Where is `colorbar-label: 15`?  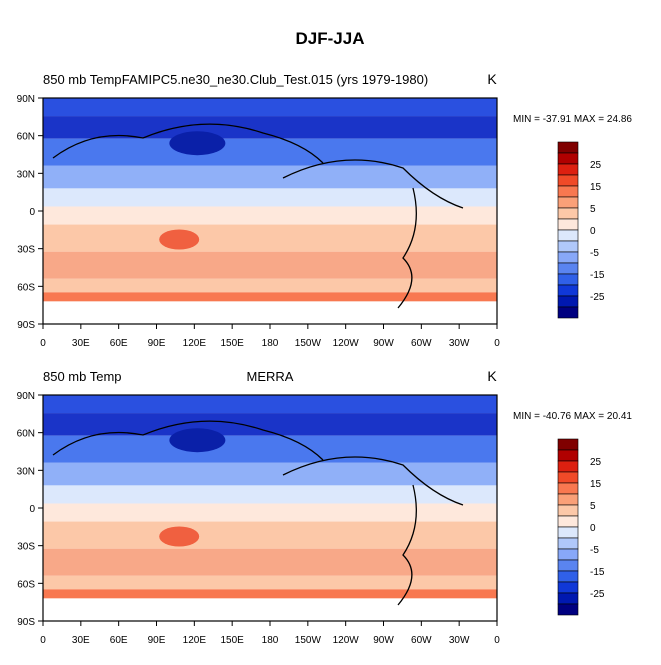
colorbar-label: 15 is located at coordinates (596, 484).